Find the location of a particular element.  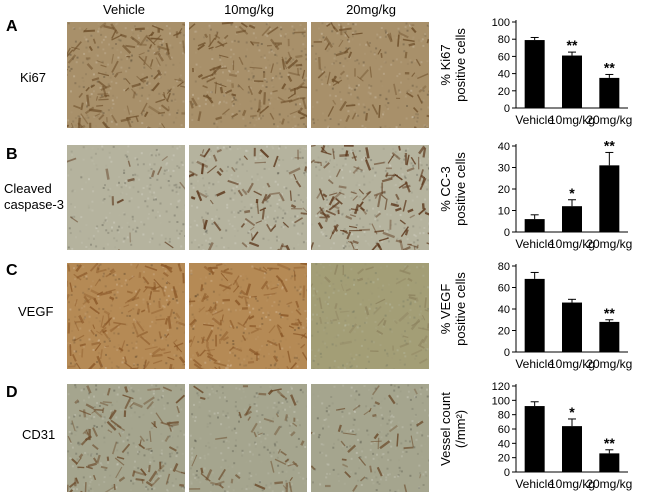

panel-letter-c: C is located at coordinates (12, 270).